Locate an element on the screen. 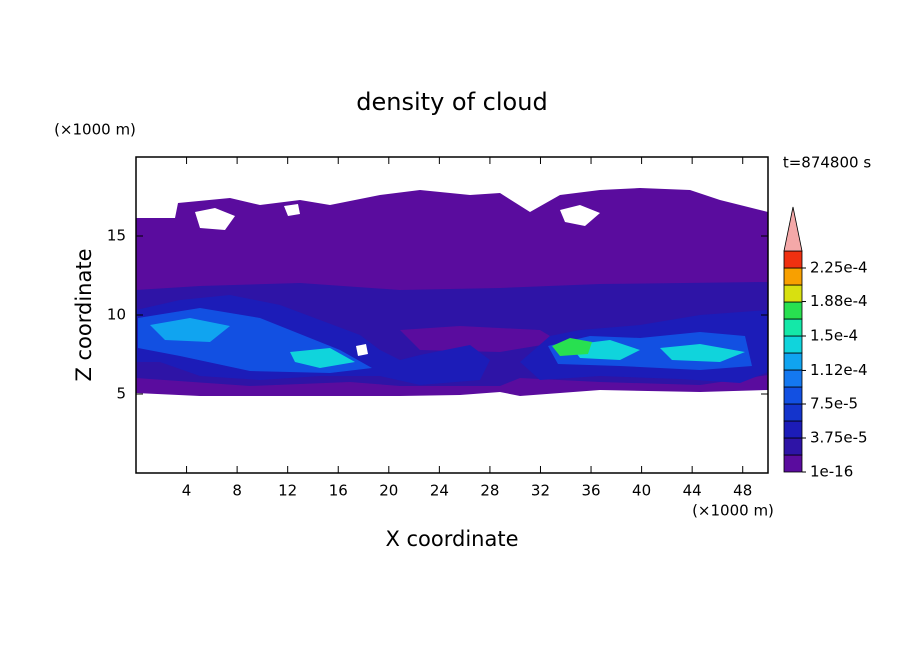  x-axis-label: X coordinate is located at coordinates (451, 539).